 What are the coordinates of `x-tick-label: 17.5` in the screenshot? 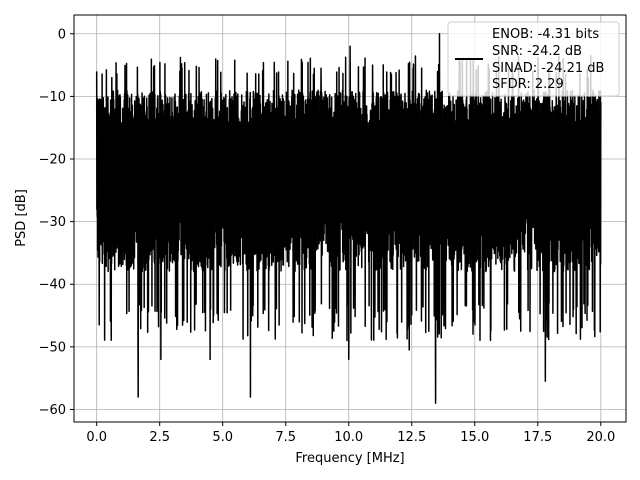 It's located at (537, 437).